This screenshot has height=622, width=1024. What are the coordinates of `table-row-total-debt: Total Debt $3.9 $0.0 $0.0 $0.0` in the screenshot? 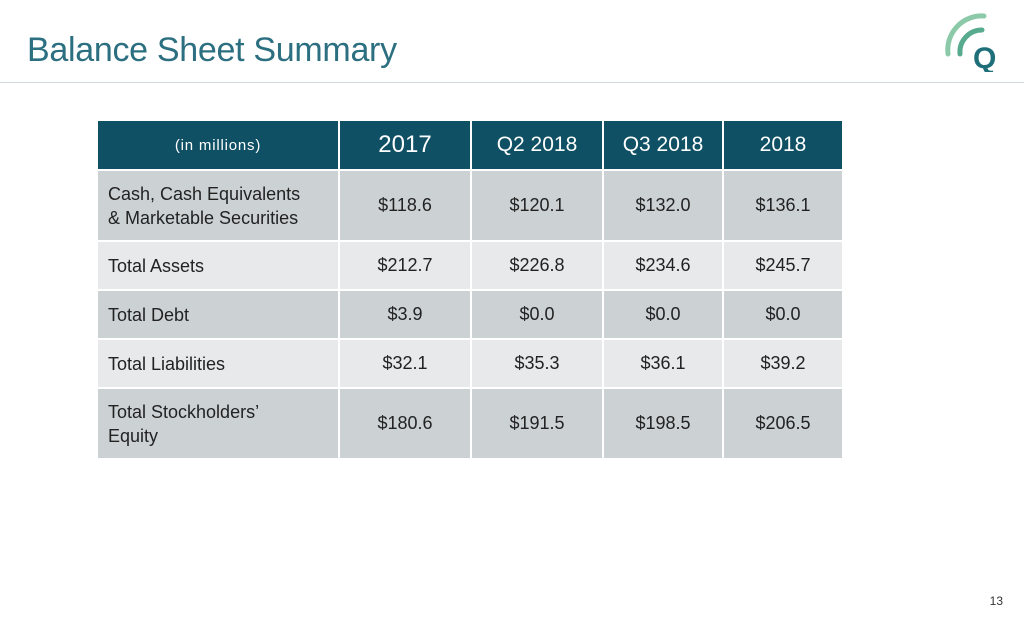 It's located at (470, 314).